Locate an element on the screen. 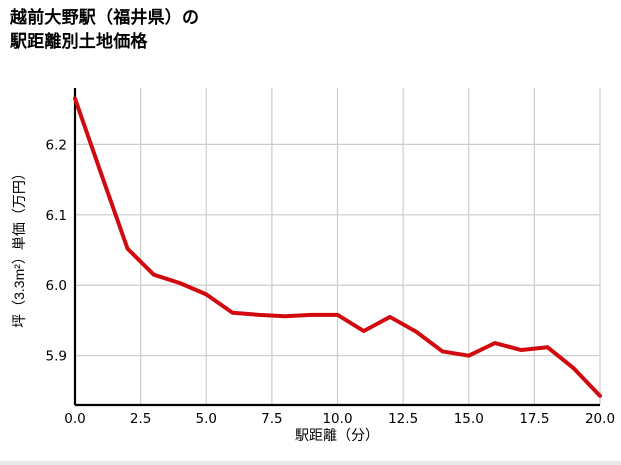 This screenshot has height=465, width=621. x-axis-title-group: 駅距離（分） is located at coordinates (337, 435).